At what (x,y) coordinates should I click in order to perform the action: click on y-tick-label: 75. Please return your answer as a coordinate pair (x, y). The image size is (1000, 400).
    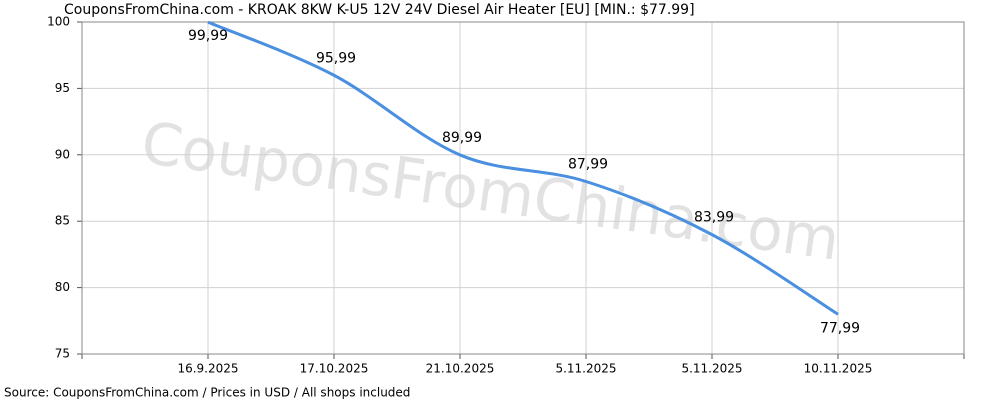
    Looking at the image, I should click on (62, 354).